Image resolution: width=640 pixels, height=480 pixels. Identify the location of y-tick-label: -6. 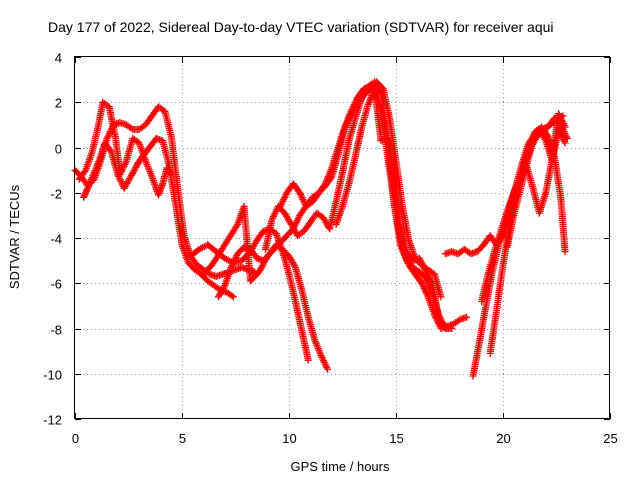
(56, 284).